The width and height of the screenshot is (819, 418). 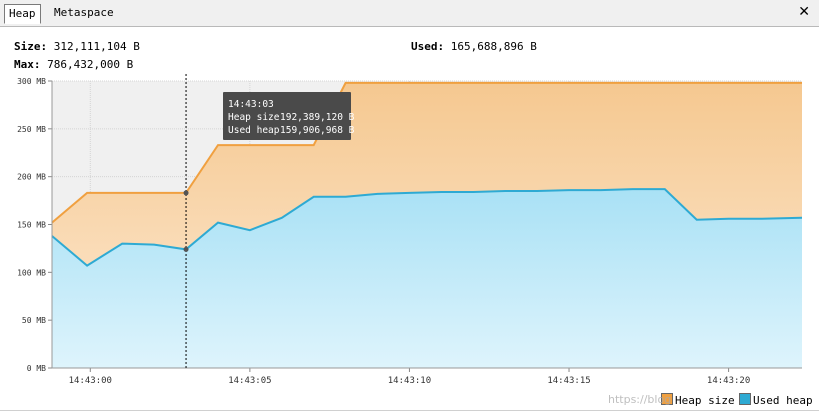 What do you see at coordinates (31, 177) in the screenshot?
I see `y-tick-label: 200 MB` at bounding box center [31, 177].